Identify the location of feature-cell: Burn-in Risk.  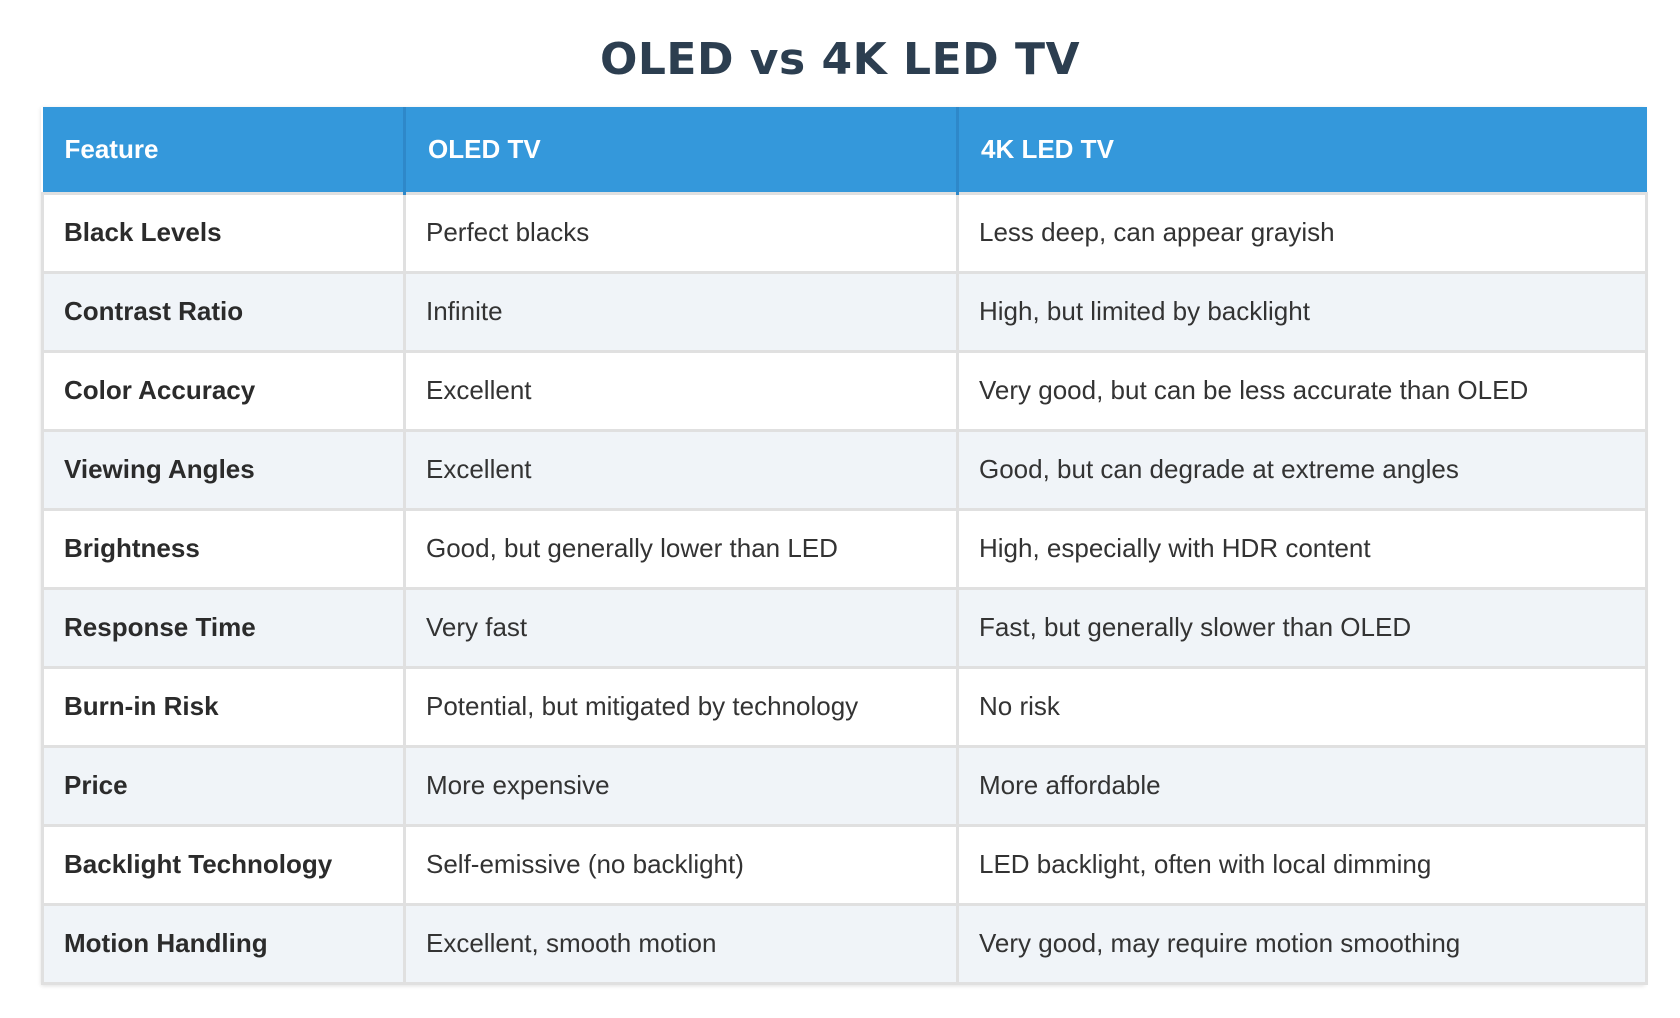
(223, 706).